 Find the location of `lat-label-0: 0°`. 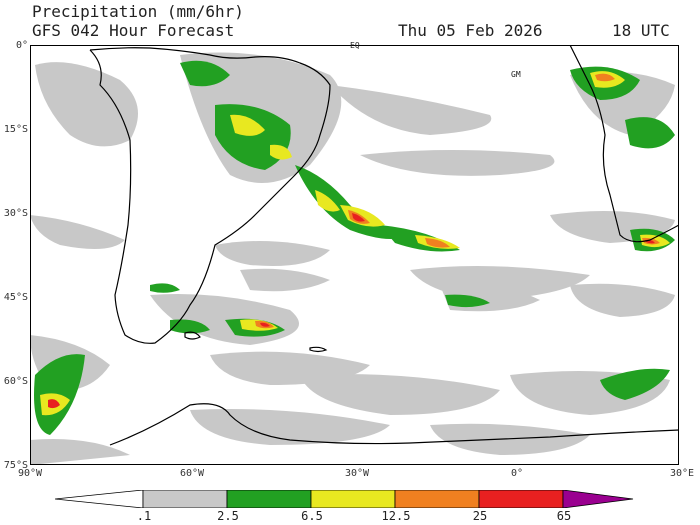

lat-label-0: 0° is located at coordinates (21, 45).